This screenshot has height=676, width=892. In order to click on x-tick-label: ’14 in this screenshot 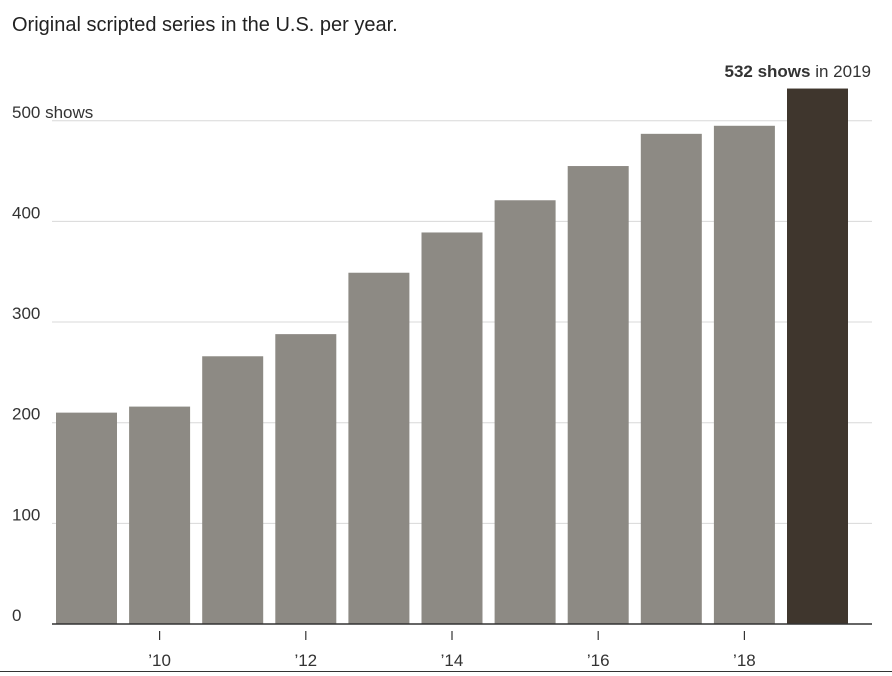, I will do `click(452, 660)`.